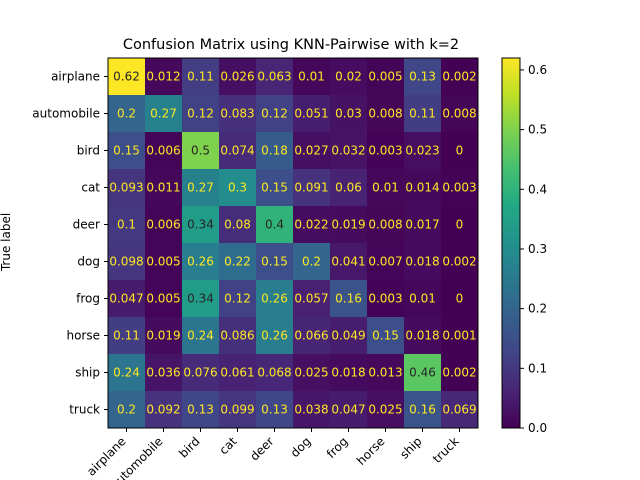 This screenshot has height=480, width=640. I want to click on cell-value-label: 0.068, so click(274, 373).